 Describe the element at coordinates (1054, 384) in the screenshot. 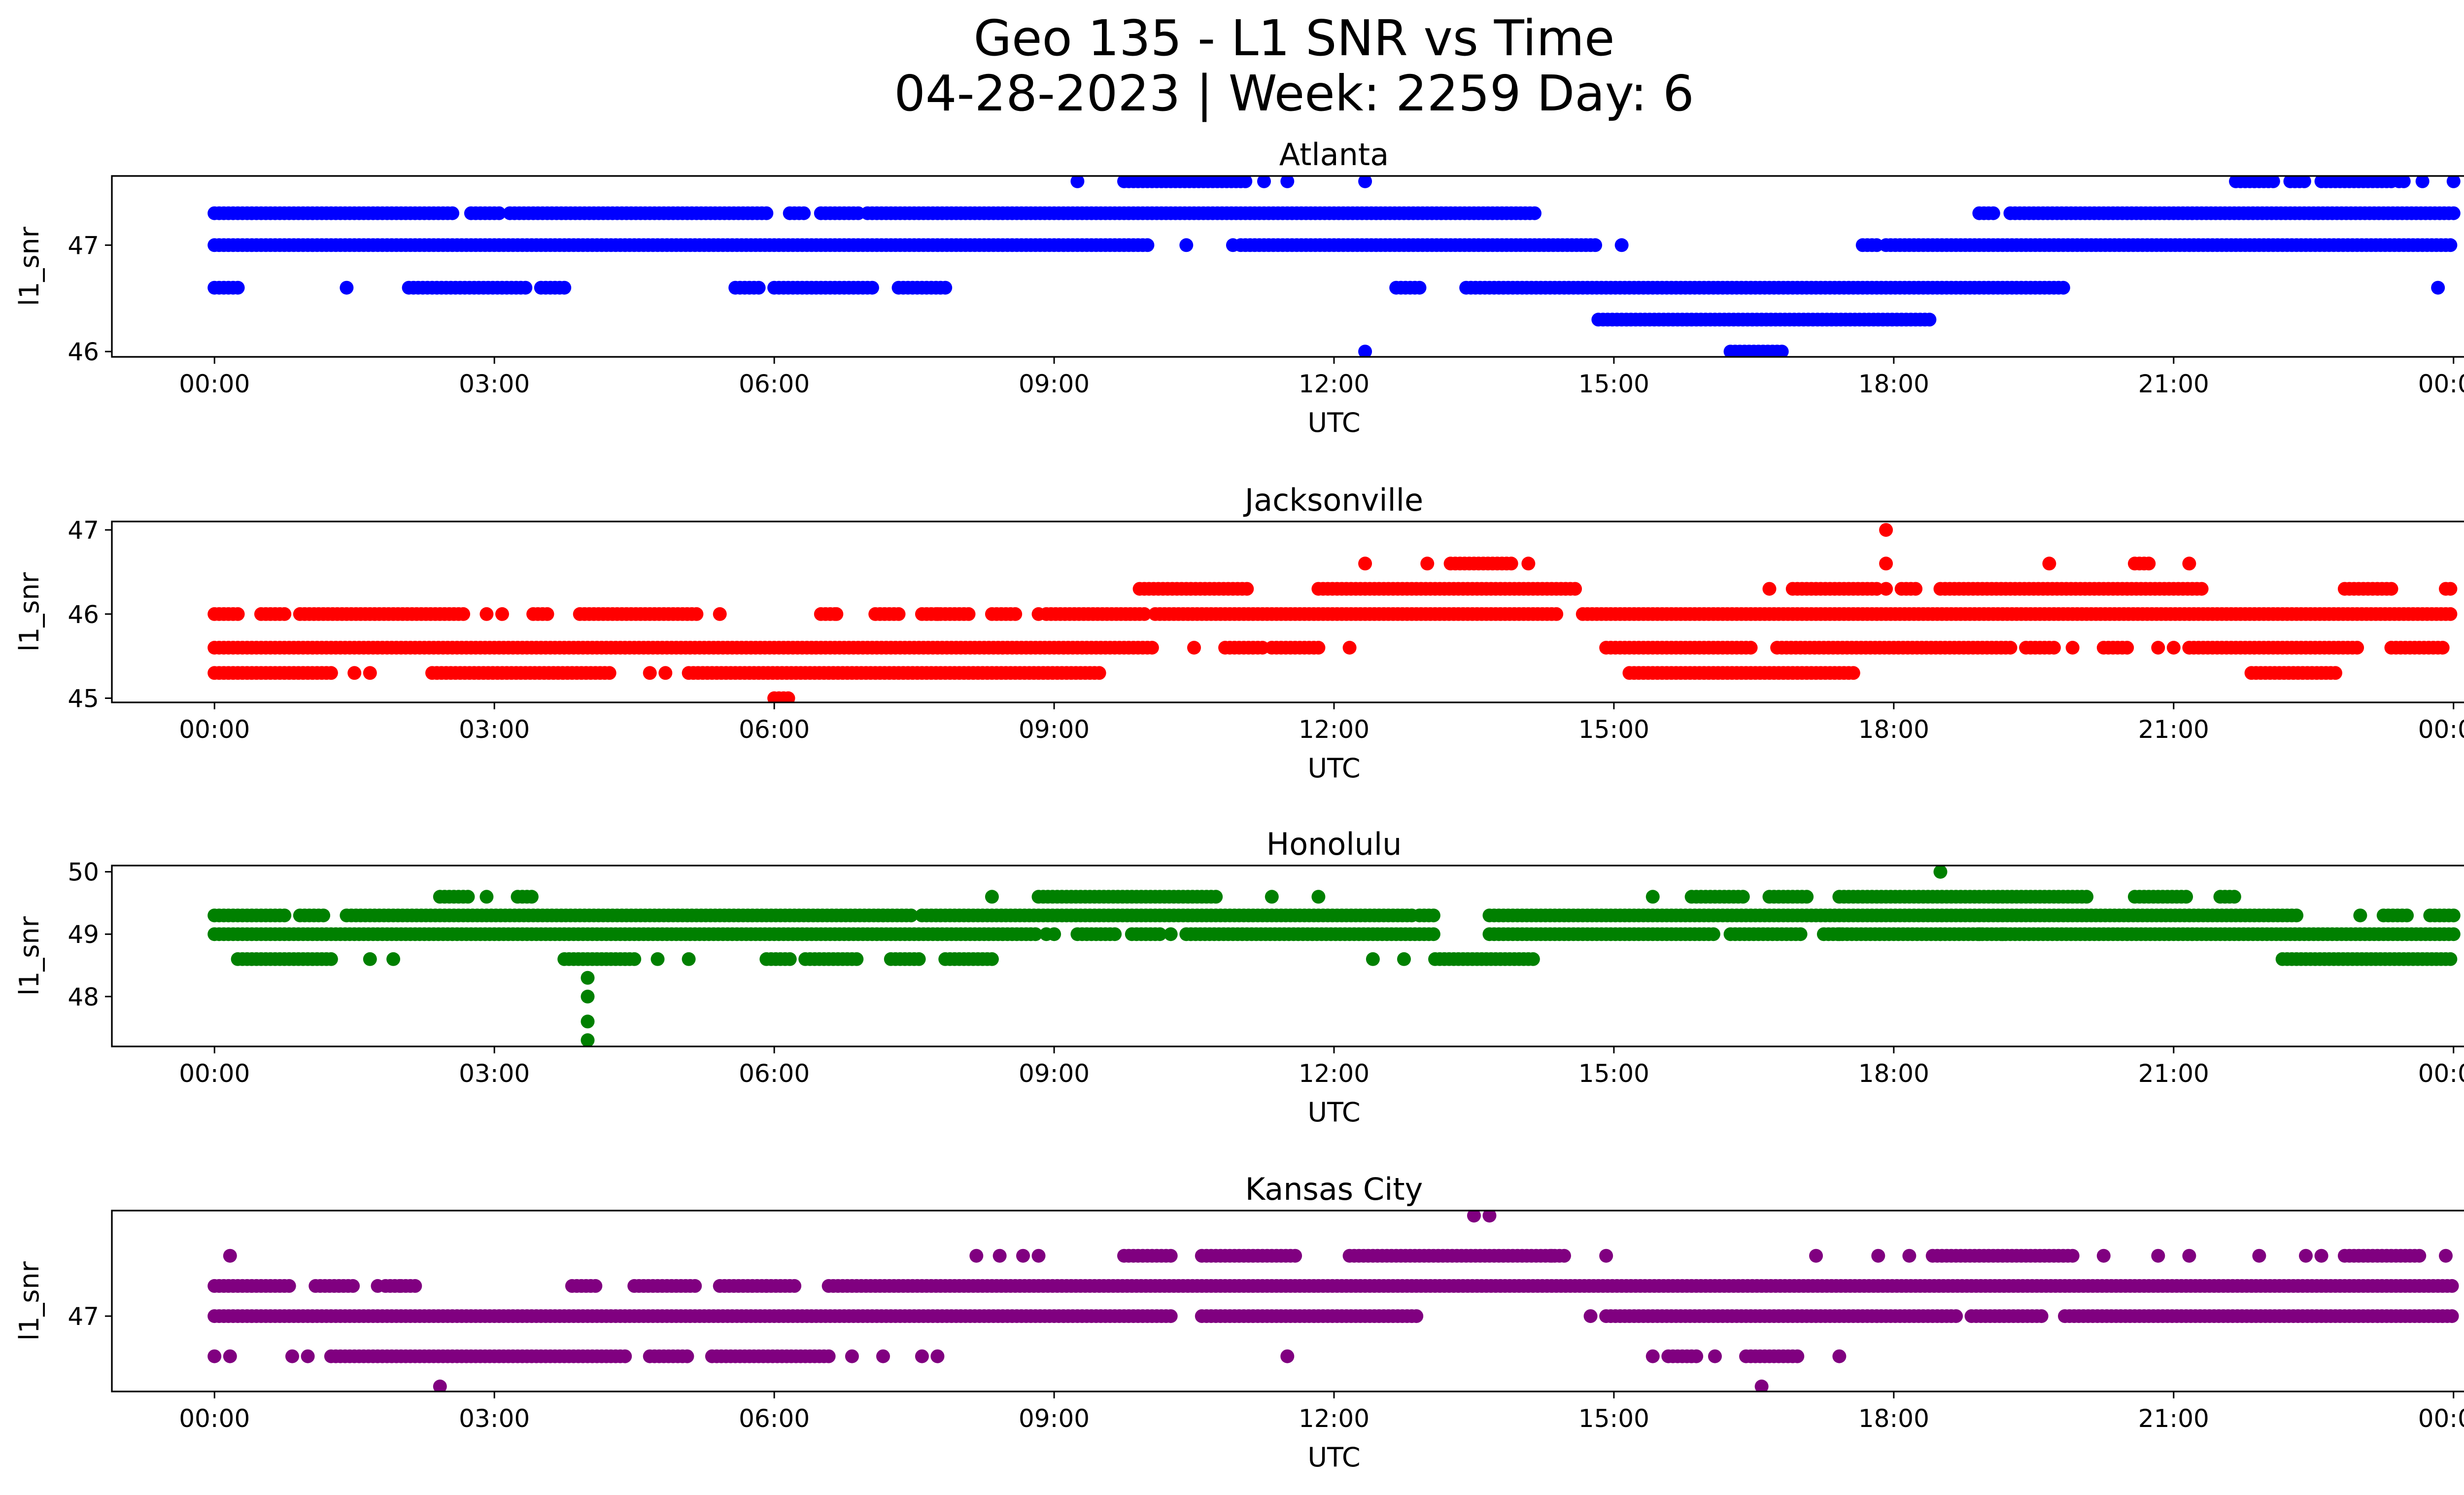

I see `x-tick-label: 09:00` at that location.